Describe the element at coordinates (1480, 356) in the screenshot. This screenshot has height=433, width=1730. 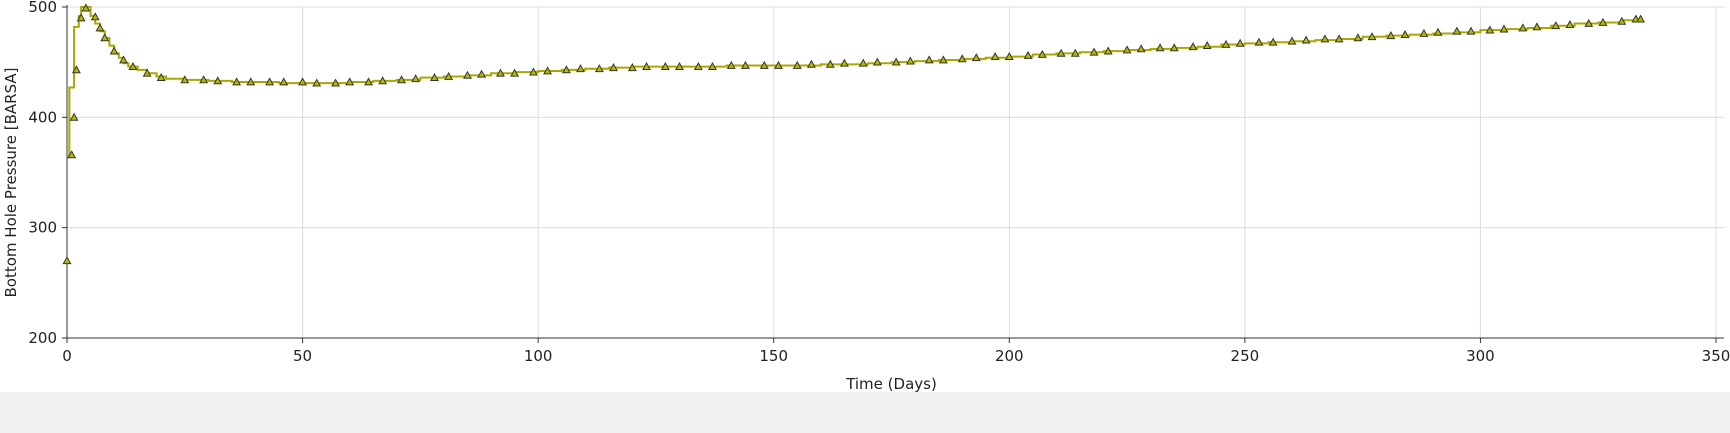
I see `x-tick-label: 300` at that location.